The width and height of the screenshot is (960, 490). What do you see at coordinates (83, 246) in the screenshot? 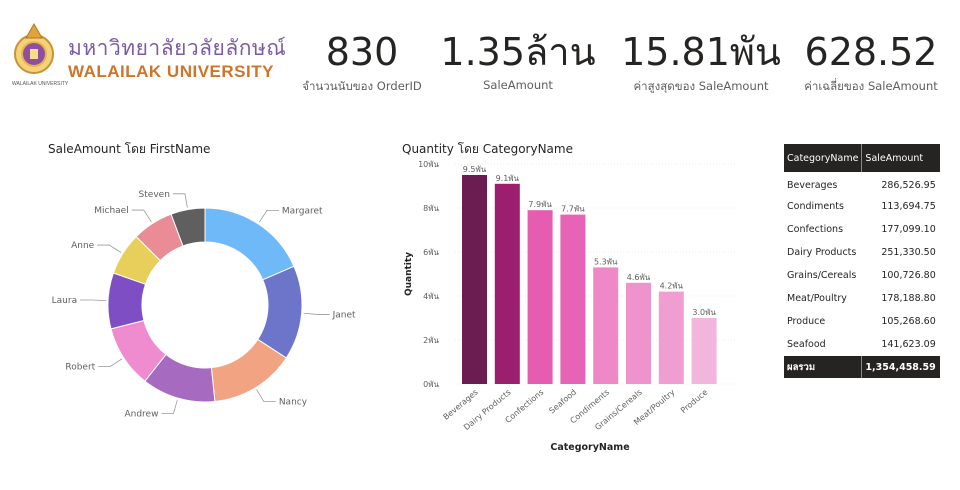
I see `donut-label-anne: Anne` at bounding box center [83, 246].